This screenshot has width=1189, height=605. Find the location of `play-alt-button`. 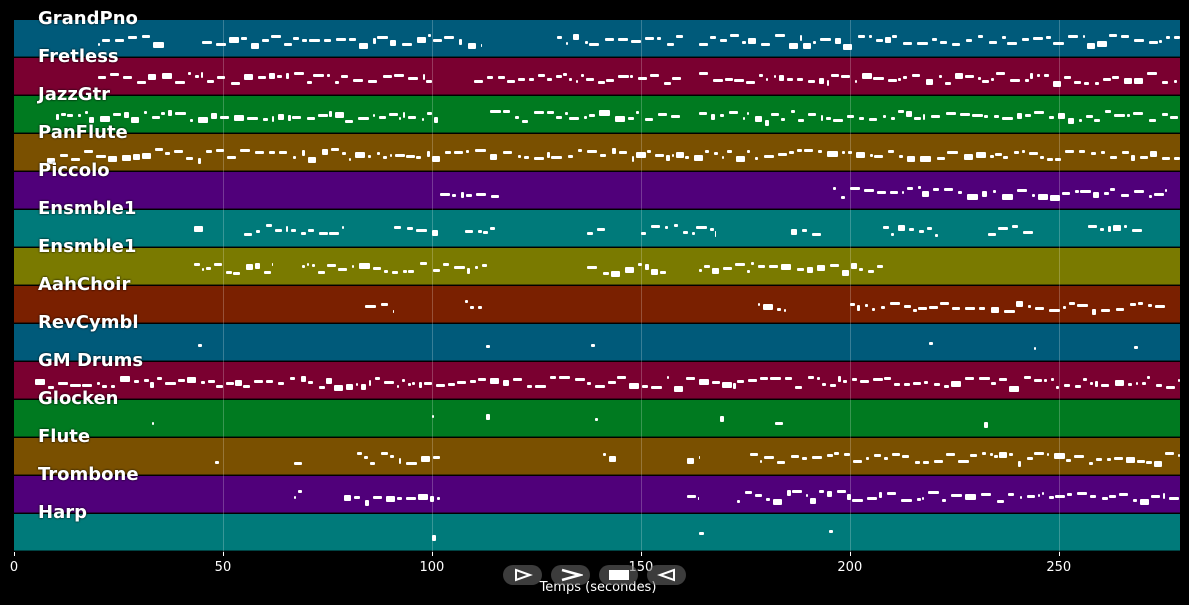

play-alt-button is located at coordinates (522, 575).